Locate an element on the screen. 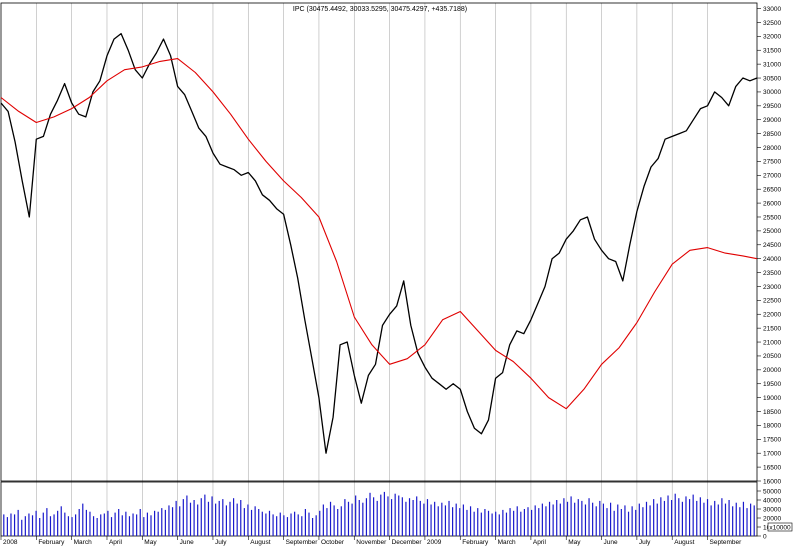  price-tick-label: 26000 is located at coordinates (772, 203).